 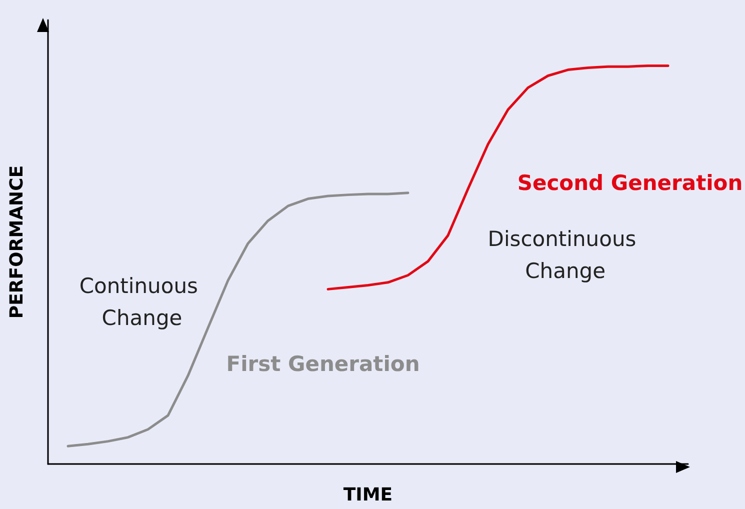 I want to click on series-label: Second Generation, so click(x=630, y=183).